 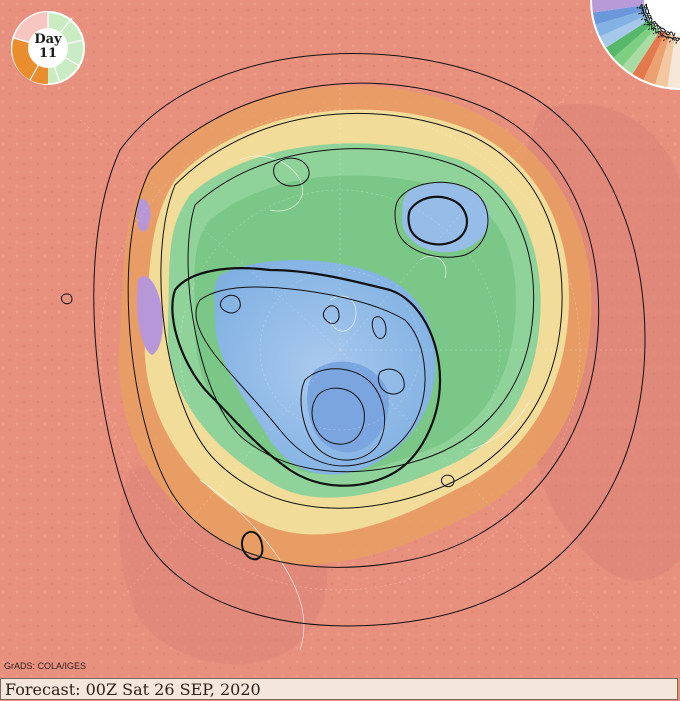 What do you see at coordinates (143, 215) in the screenshot?
I see `purple-sliver-nw` at bounding box center [143, 215].